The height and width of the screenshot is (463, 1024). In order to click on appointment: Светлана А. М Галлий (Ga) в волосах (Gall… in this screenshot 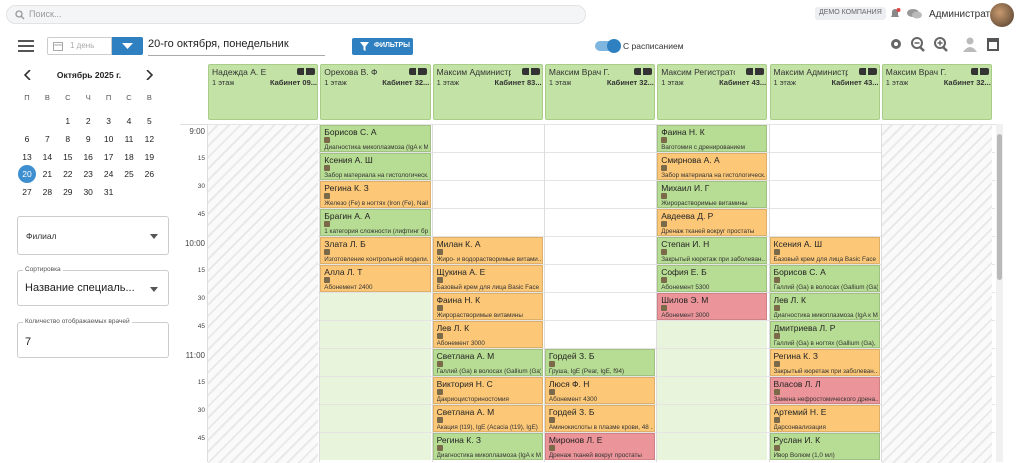, I will do `click(487, 362)`.